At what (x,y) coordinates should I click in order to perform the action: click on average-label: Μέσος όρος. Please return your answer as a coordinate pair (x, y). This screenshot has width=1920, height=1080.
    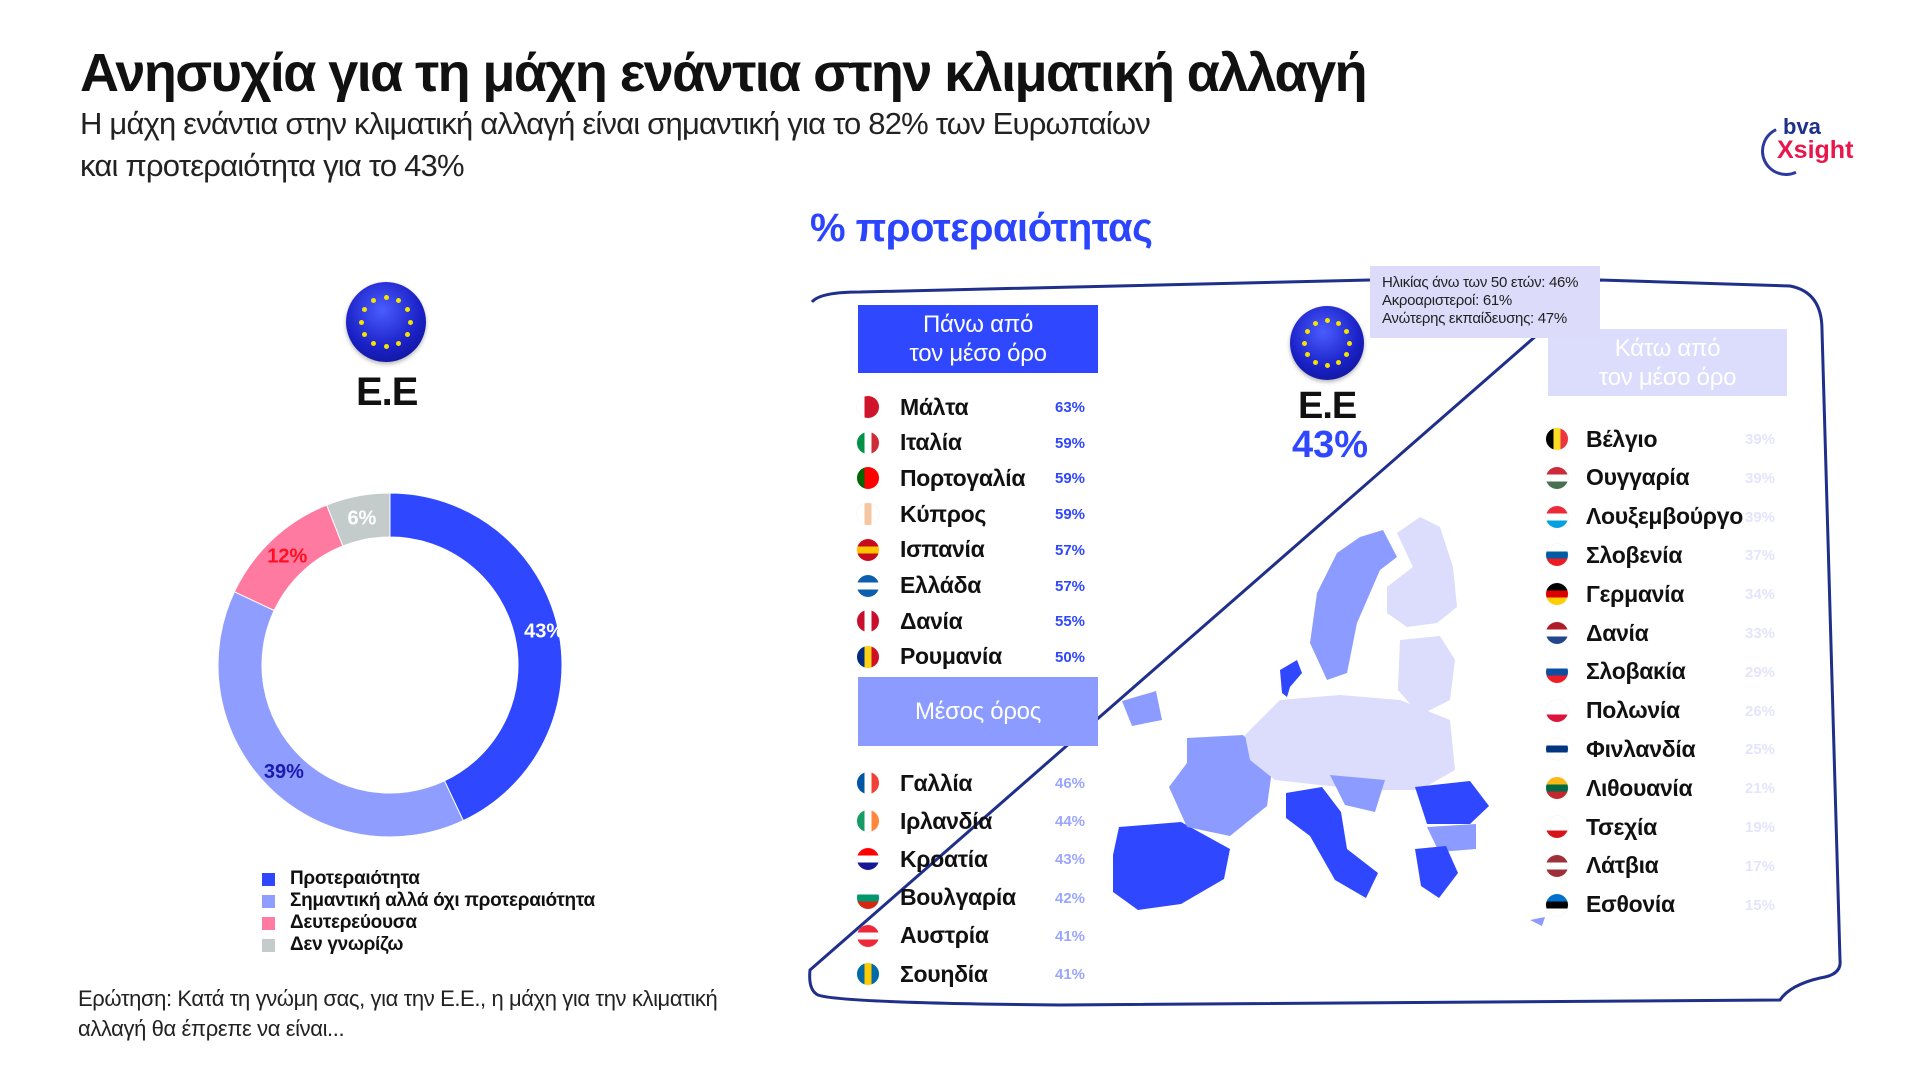
    Looking at the image, I should click on (977, 711).